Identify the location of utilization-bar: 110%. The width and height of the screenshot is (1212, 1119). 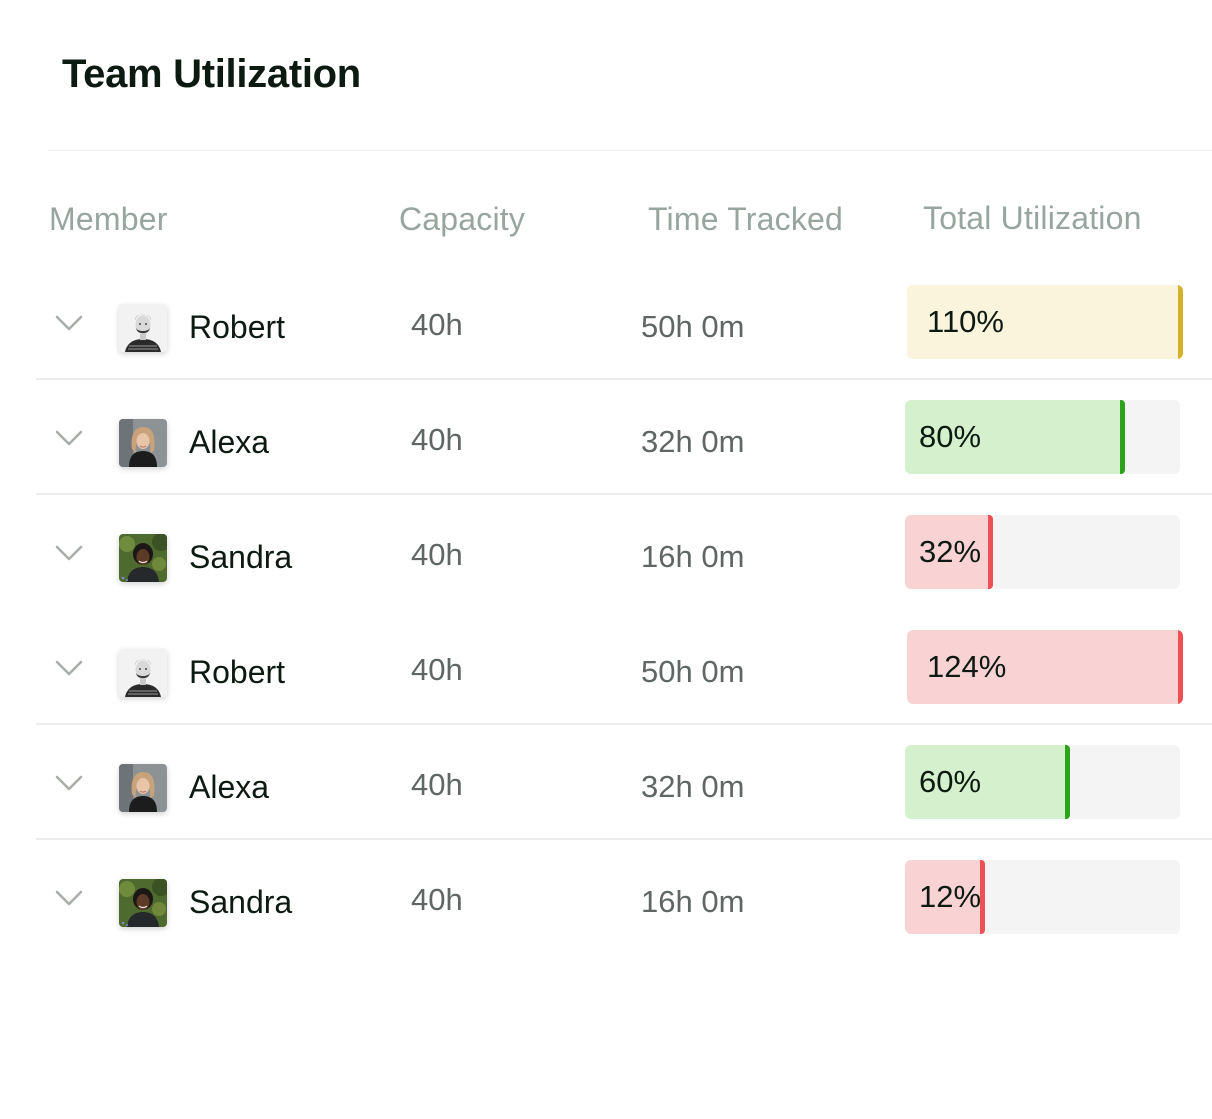
(1045, 322).